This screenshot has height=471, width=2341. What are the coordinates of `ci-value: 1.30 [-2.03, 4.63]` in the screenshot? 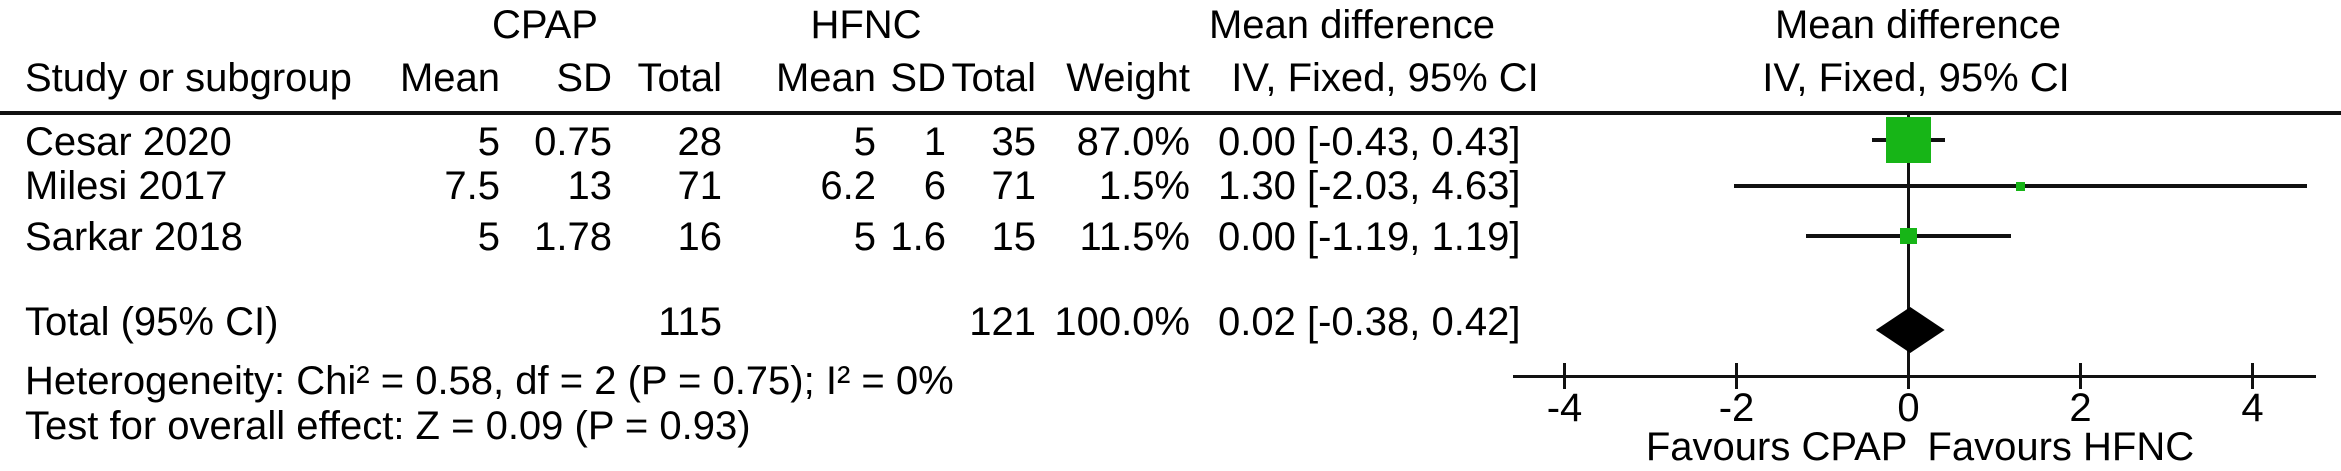 It's located at (1369, 186).